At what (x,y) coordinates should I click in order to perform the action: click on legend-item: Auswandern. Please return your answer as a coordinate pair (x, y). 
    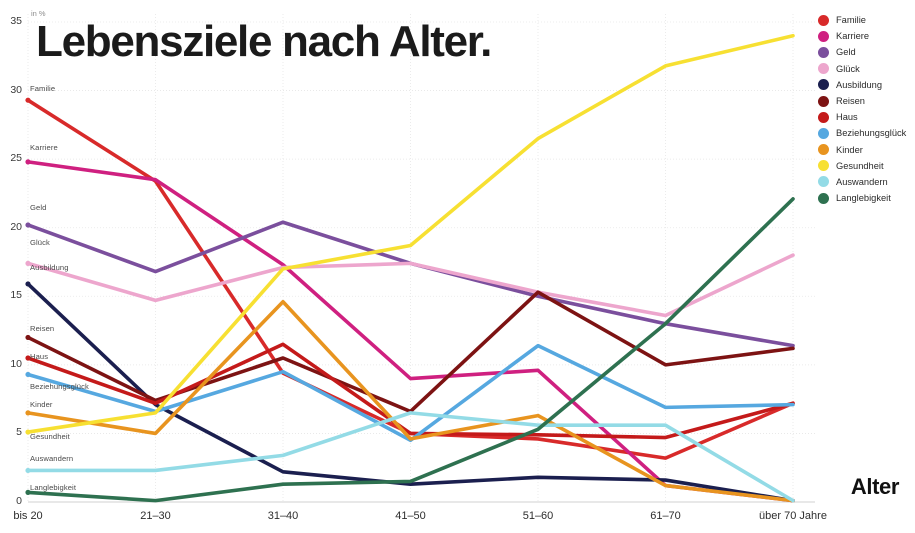
    Looking at the image, I should click on (862, 182).